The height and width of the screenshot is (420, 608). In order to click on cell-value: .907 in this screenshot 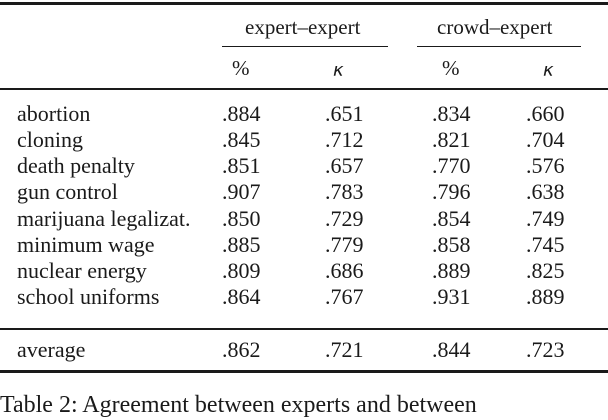, I will do `click(241, 191)`.